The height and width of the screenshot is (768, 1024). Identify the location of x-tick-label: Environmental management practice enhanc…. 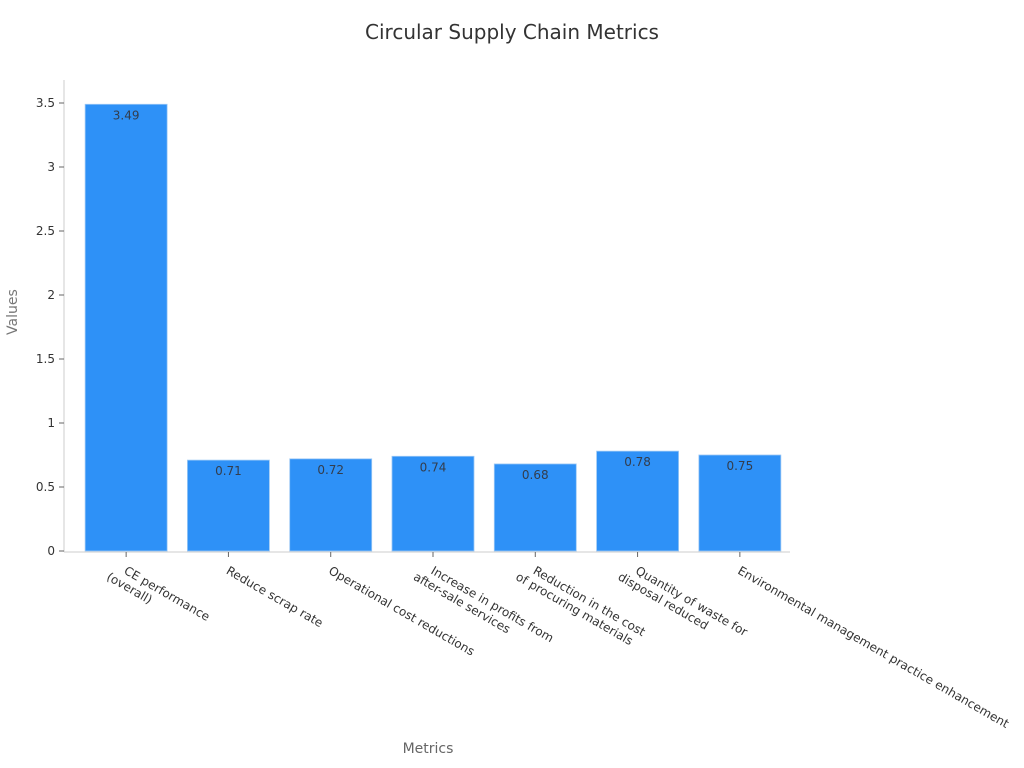
(873, 647).